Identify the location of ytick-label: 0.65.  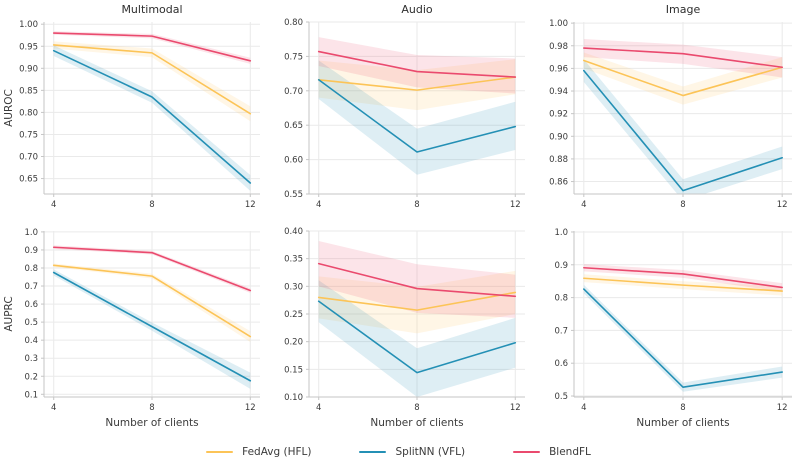
(28, 180).